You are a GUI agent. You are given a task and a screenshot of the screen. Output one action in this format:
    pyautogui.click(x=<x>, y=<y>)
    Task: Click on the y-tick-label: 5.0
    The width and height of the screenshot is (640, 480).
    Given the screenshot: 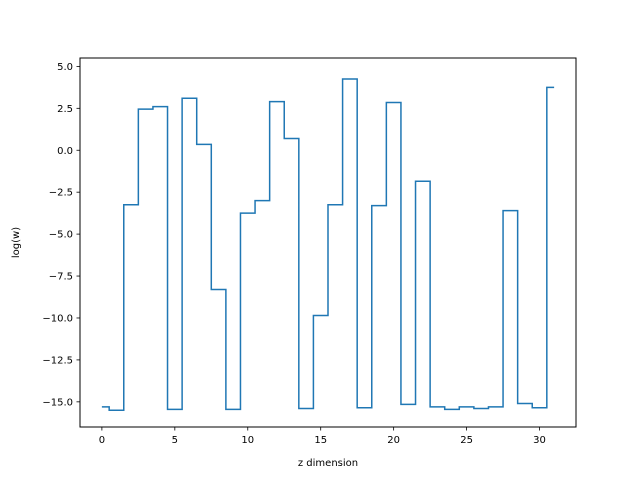 What is the action you would take?
    pyautogui.click(x=65, y=67)
    